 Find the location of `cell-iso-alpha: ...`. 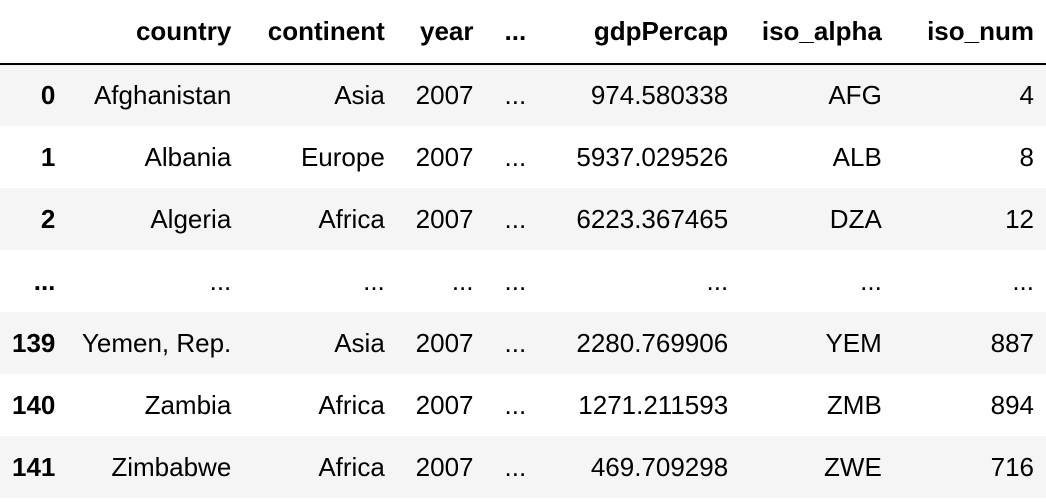

cell-iso-alpha: ... is located at coordinates (871, 280).